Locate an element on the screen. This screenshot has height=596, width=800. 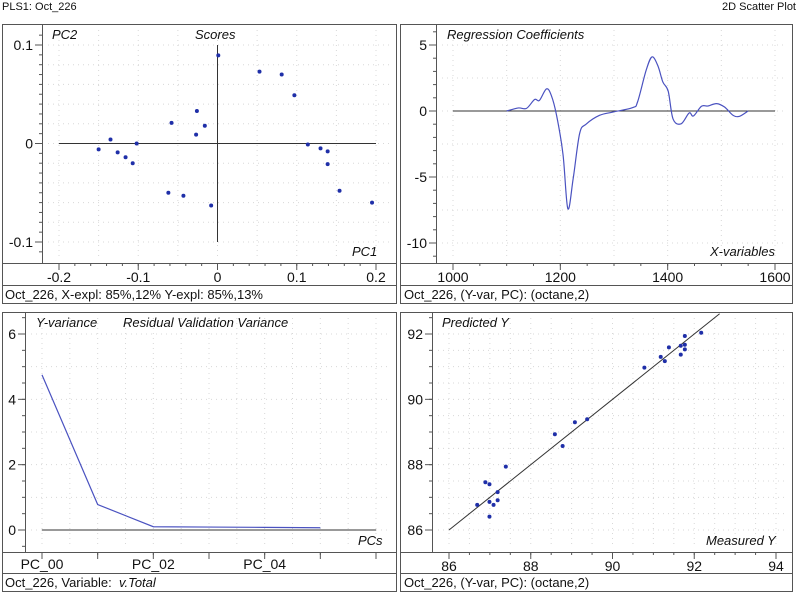
x-tick-label: 0.1 is located at coordinates (297, 277).